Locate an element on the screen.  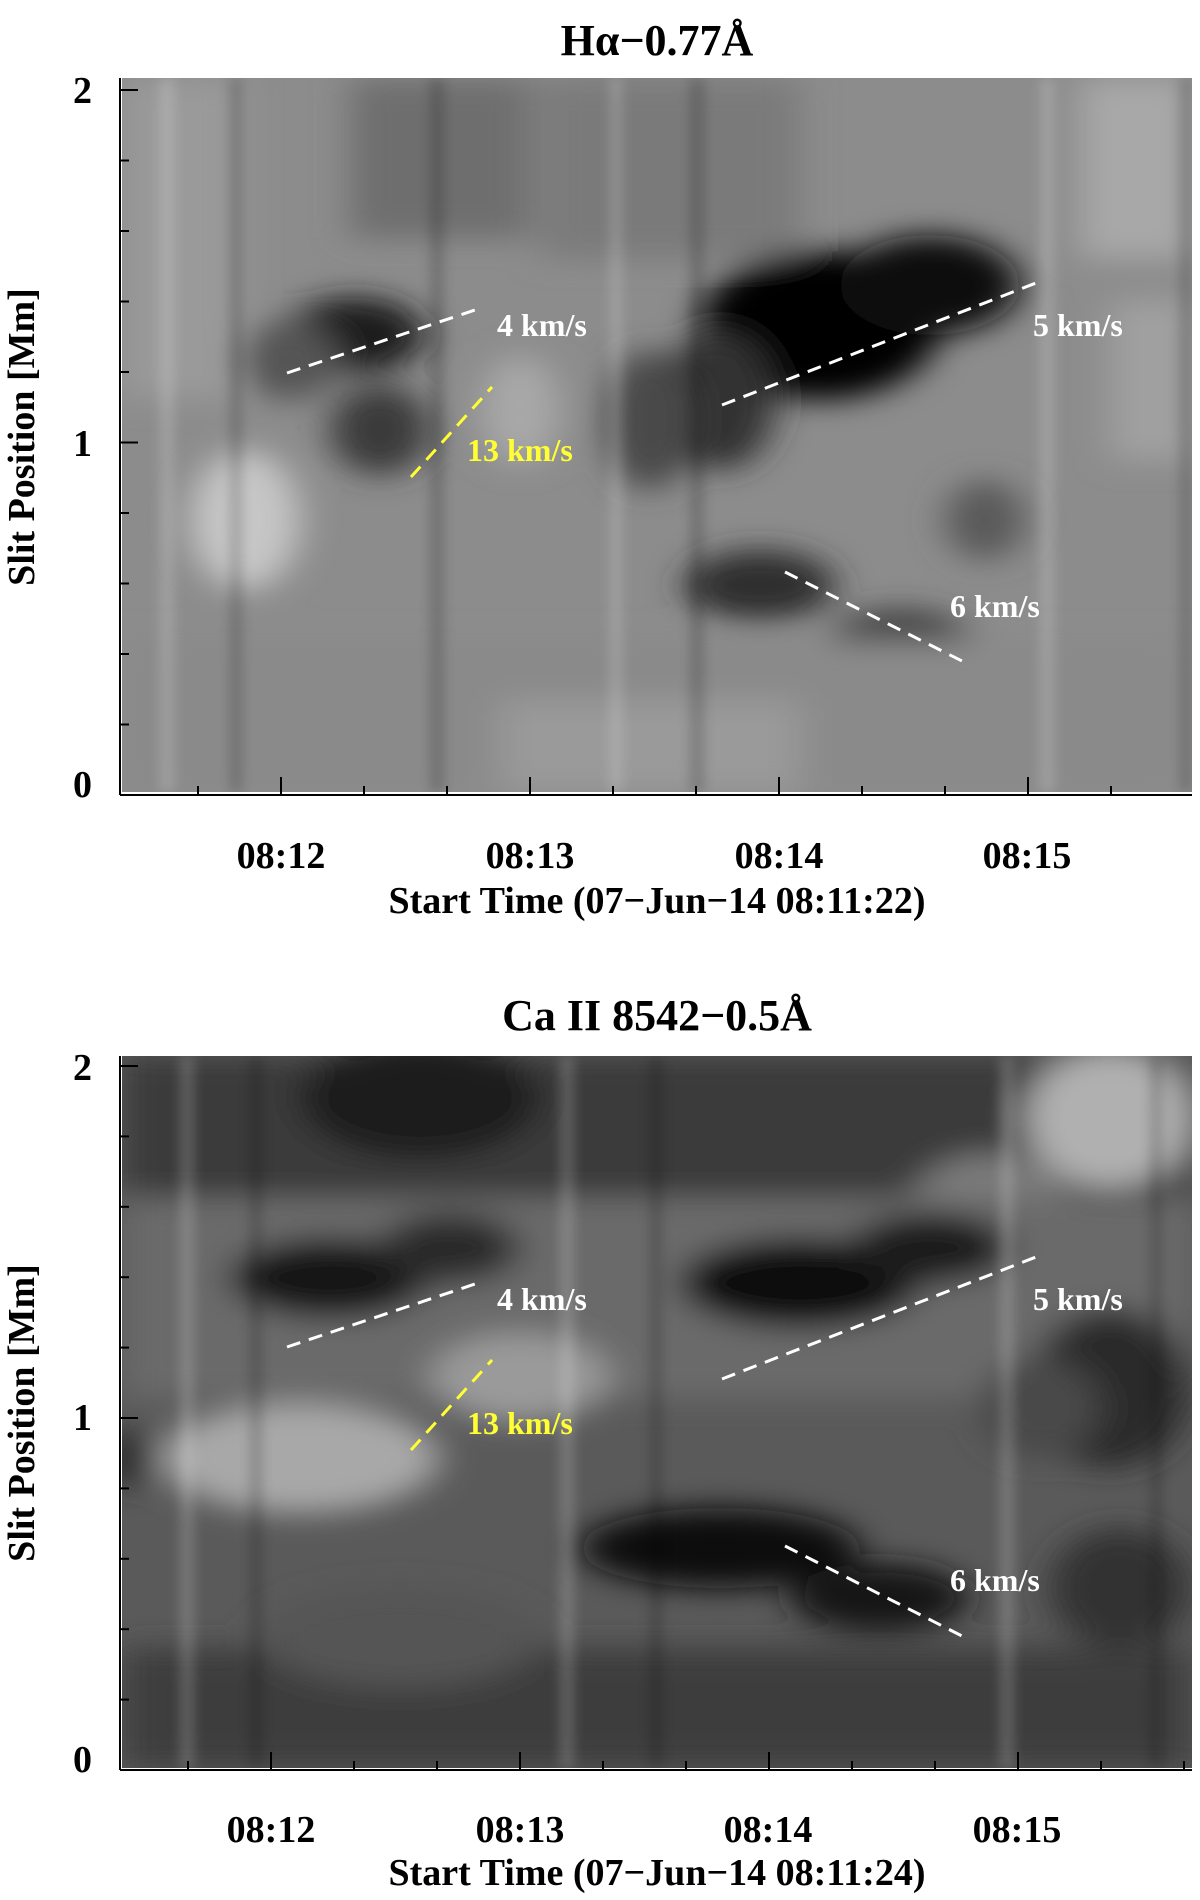
x-axis-label: Start Time (07−Jun−14 08:11:24) is located at coordinates (657, 1873).